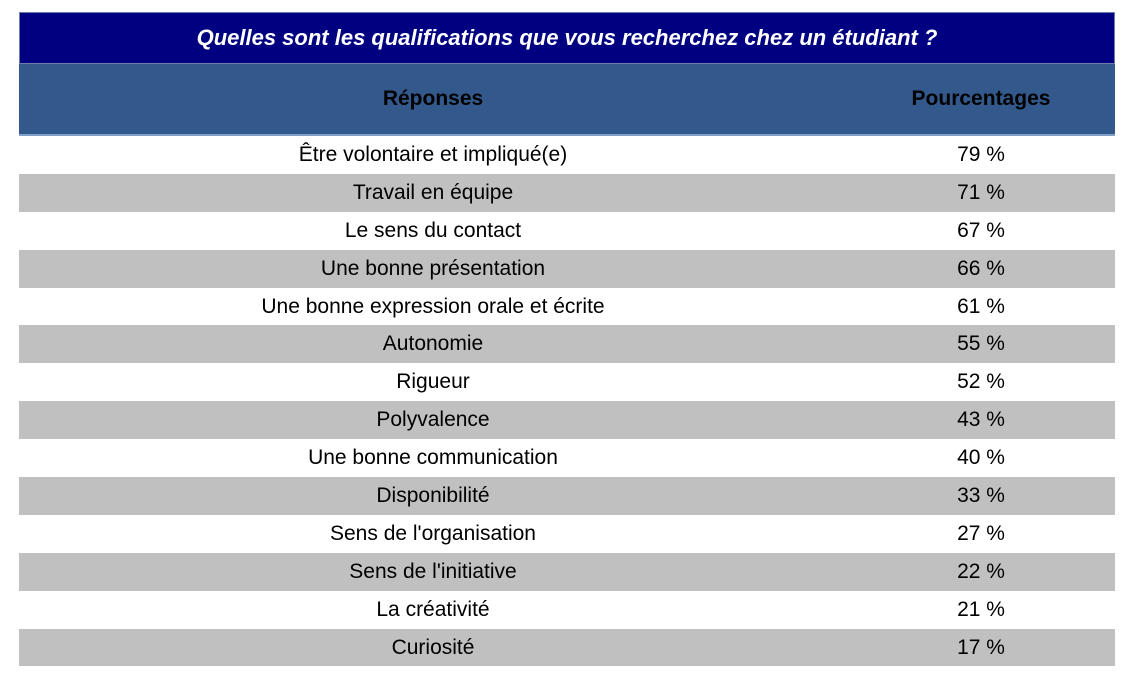  What do you see at coordinates (981, 306) in the screenshot?
I see `percentage-cell: 61 %` at bounding box center [981, 306].